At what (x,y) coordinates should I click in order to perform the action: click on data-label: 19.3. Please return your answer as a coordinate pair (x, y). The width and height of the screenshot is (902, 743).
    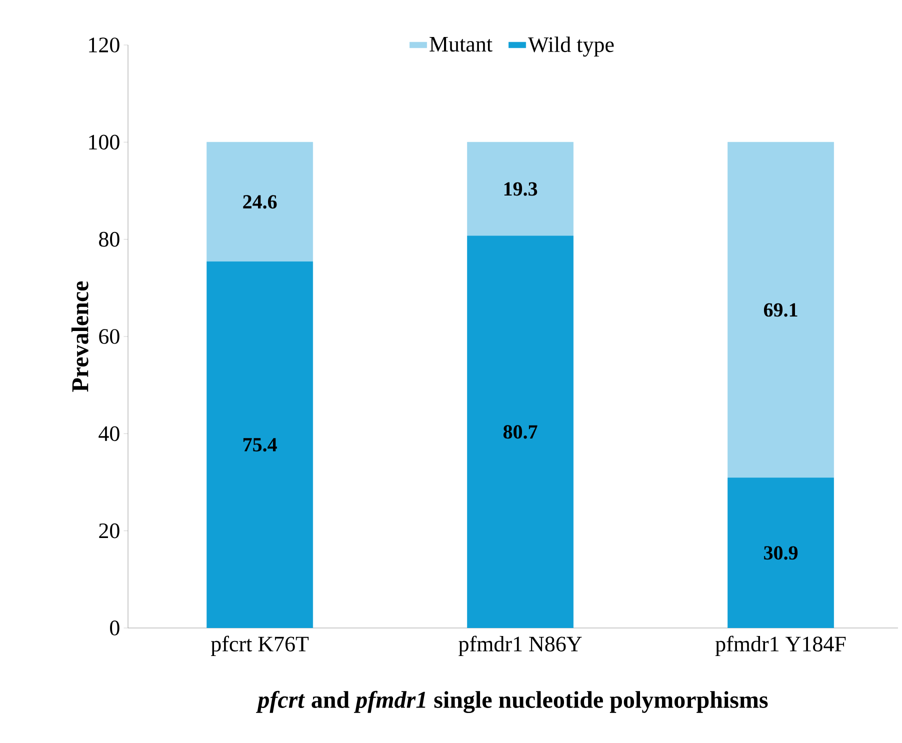
    Looking at the image, I should click on (521, 189).